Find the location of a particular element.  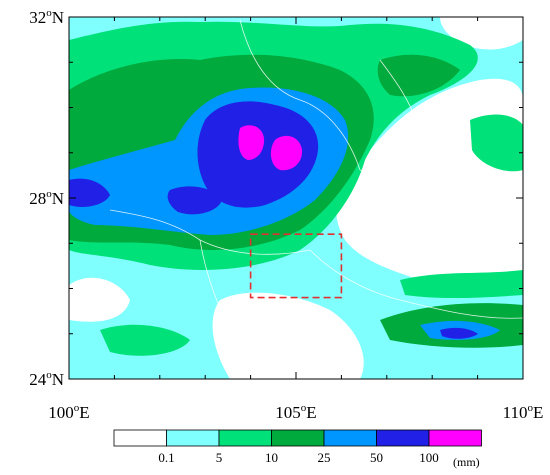

field-darkblue-mid is located at coordinates (194, 200).